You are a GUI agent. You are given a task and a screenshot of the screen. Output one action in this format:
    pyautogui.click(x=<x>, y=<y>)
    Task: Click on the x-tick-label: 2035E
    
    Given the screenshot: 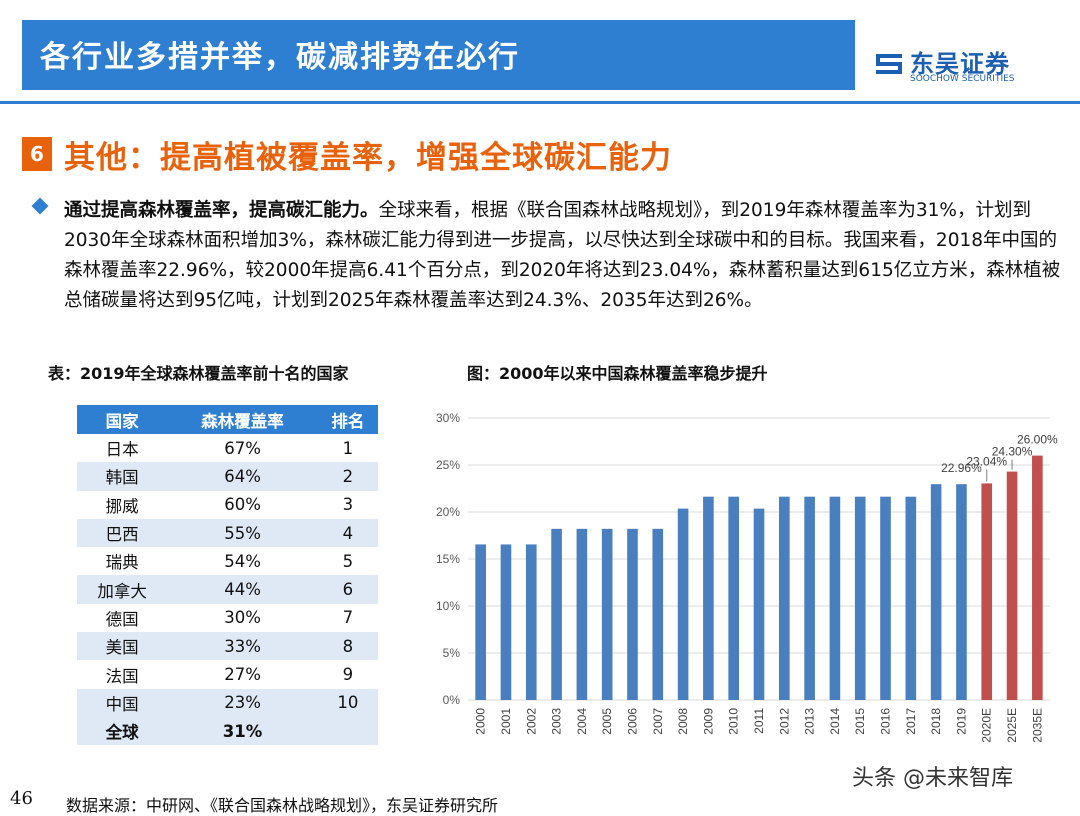 What is the action you would take?
    pyautogui.click(x=1037, y=725)
    